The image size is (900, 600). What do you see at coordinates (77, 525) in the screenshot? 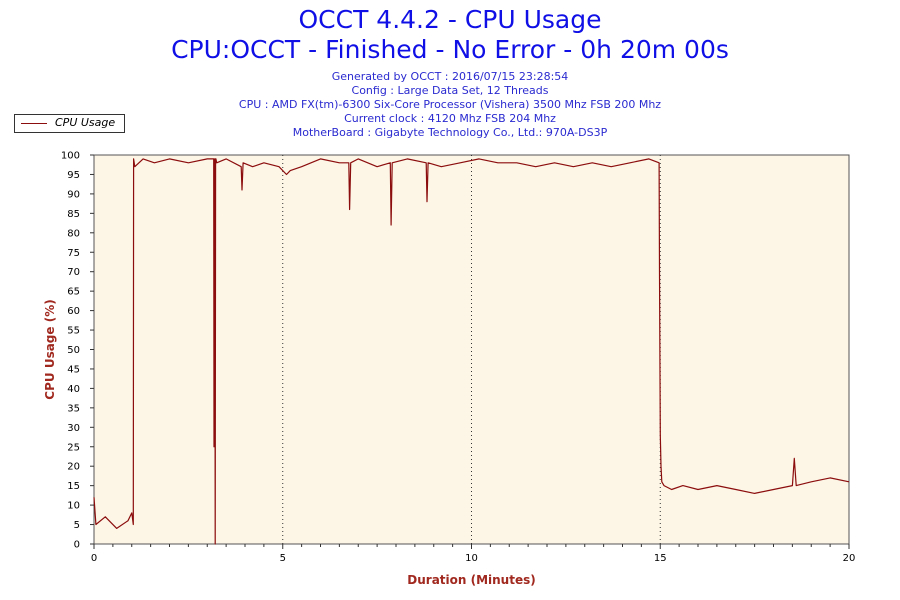
I see `y-tick-label: 5` at bounding box center [77, 525].